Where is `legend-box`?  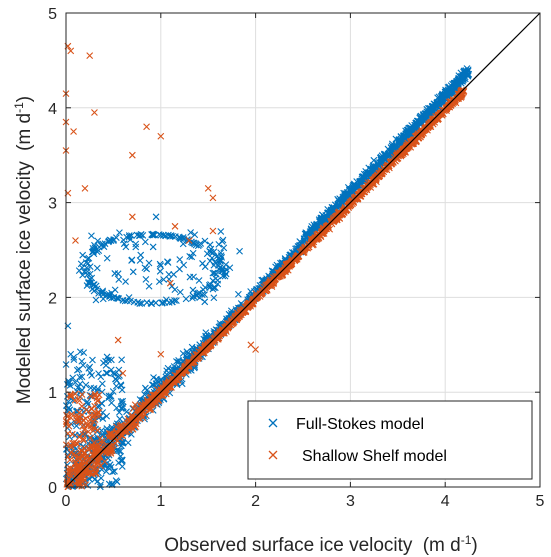
legend-box is located at coordinates (390, 440).